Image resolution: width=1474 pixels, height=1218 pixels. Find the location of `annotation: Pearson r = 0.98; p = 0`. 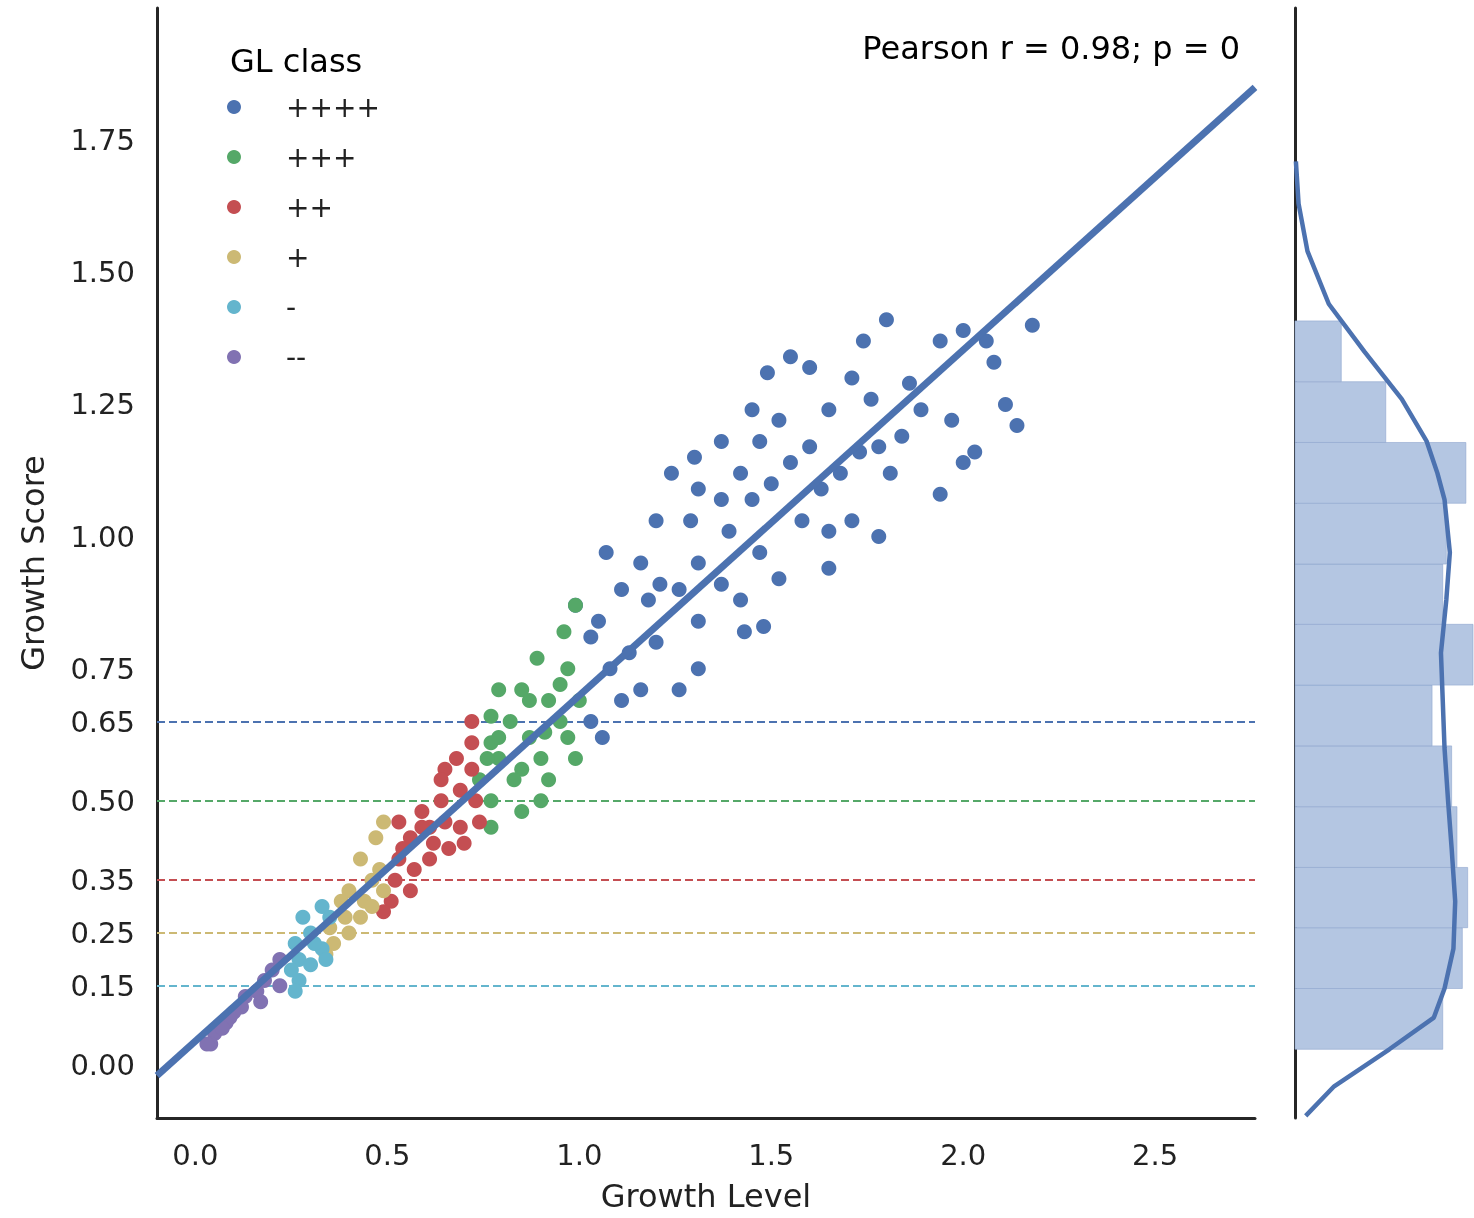

annotation: Pearson r = 0.98; p = 0 is located at coordinates (1051, 48).